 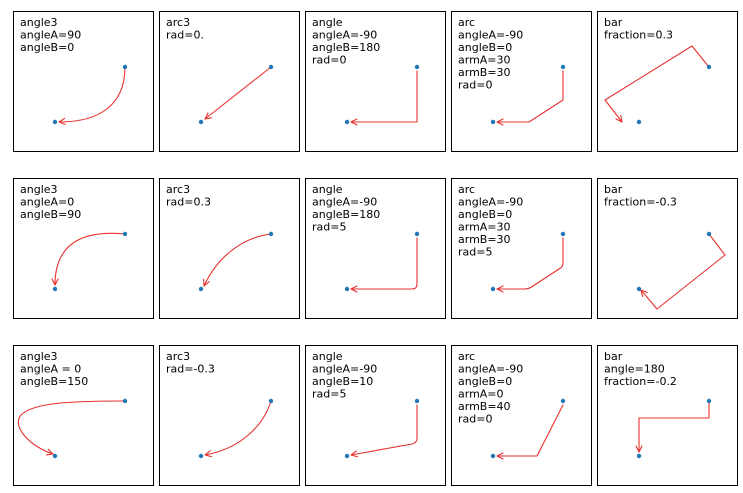 I want to click on style-label-line: angleB=180, so click(x=346, y=47).